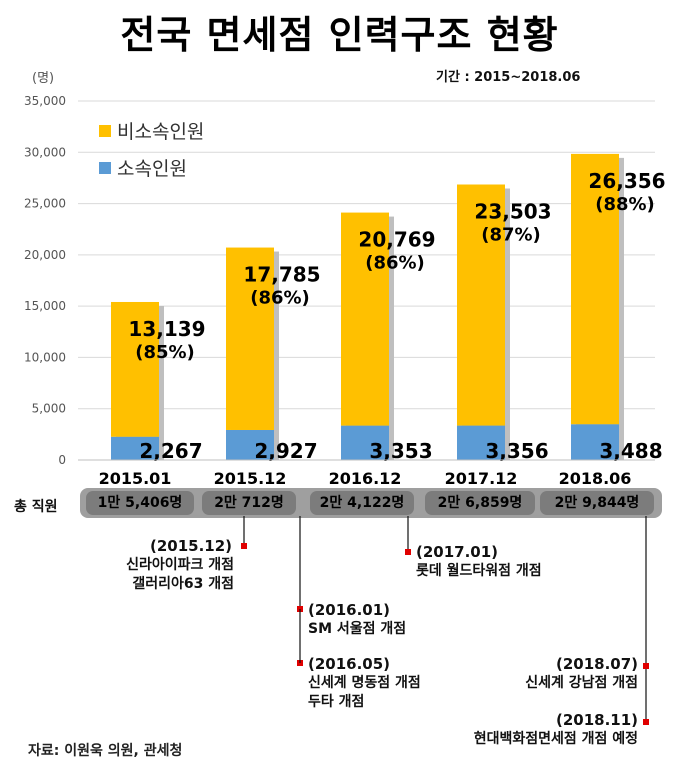  I want to click on y-tick-label: 30,000, so click(45, 152).